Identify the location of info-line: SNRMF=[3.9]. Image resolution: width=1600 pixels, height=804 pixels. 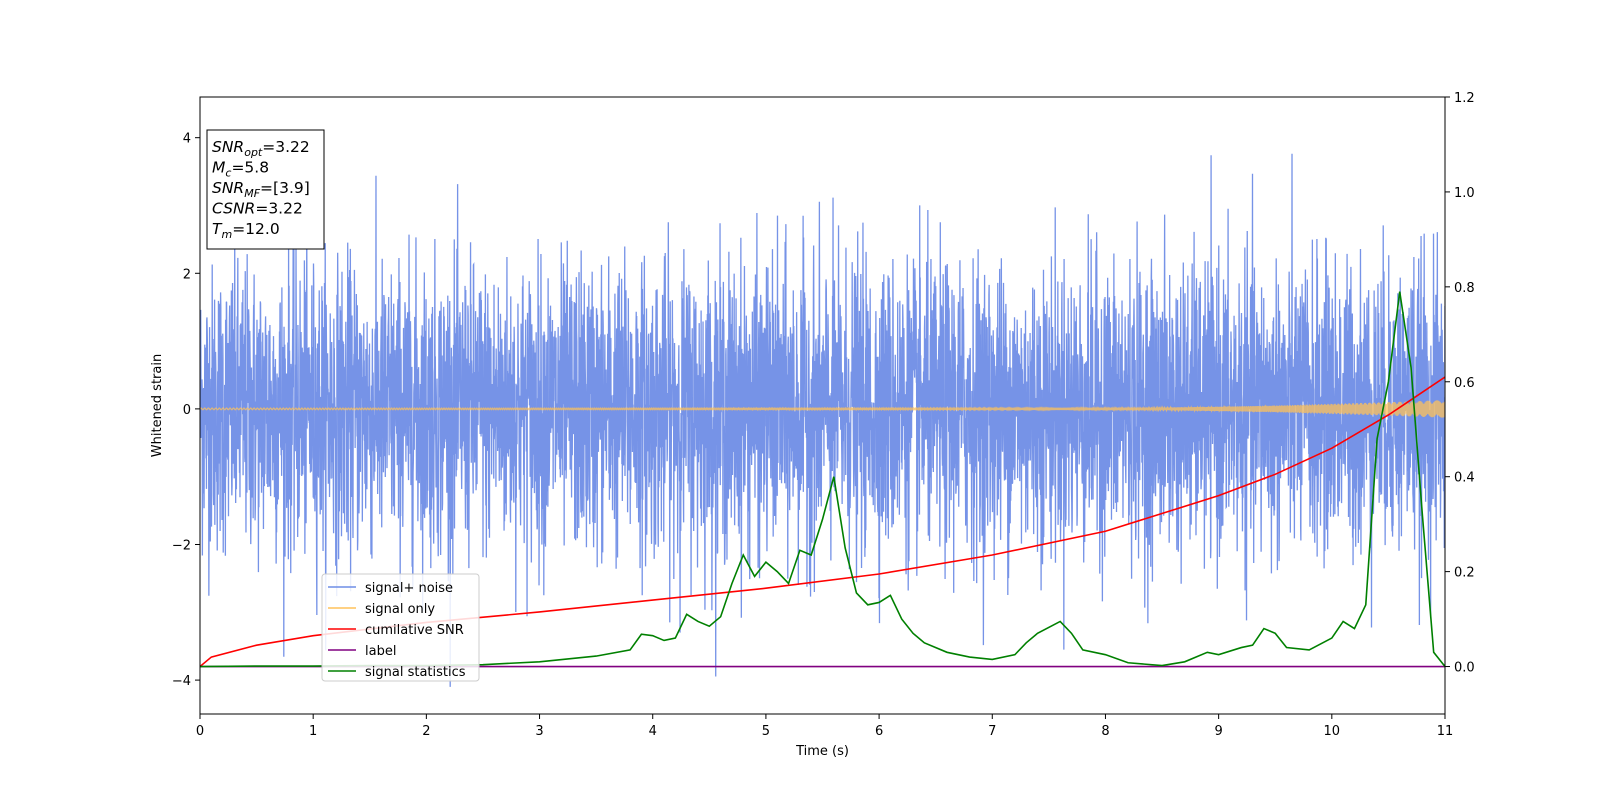
(261, 189).